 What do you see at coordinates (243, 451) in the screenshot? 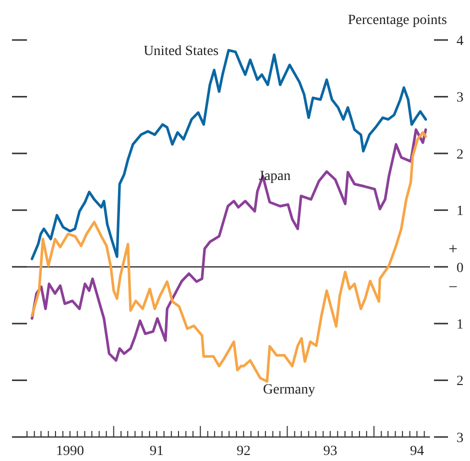
I see `x-tick-label: 92` at bounding box center [243, 451].